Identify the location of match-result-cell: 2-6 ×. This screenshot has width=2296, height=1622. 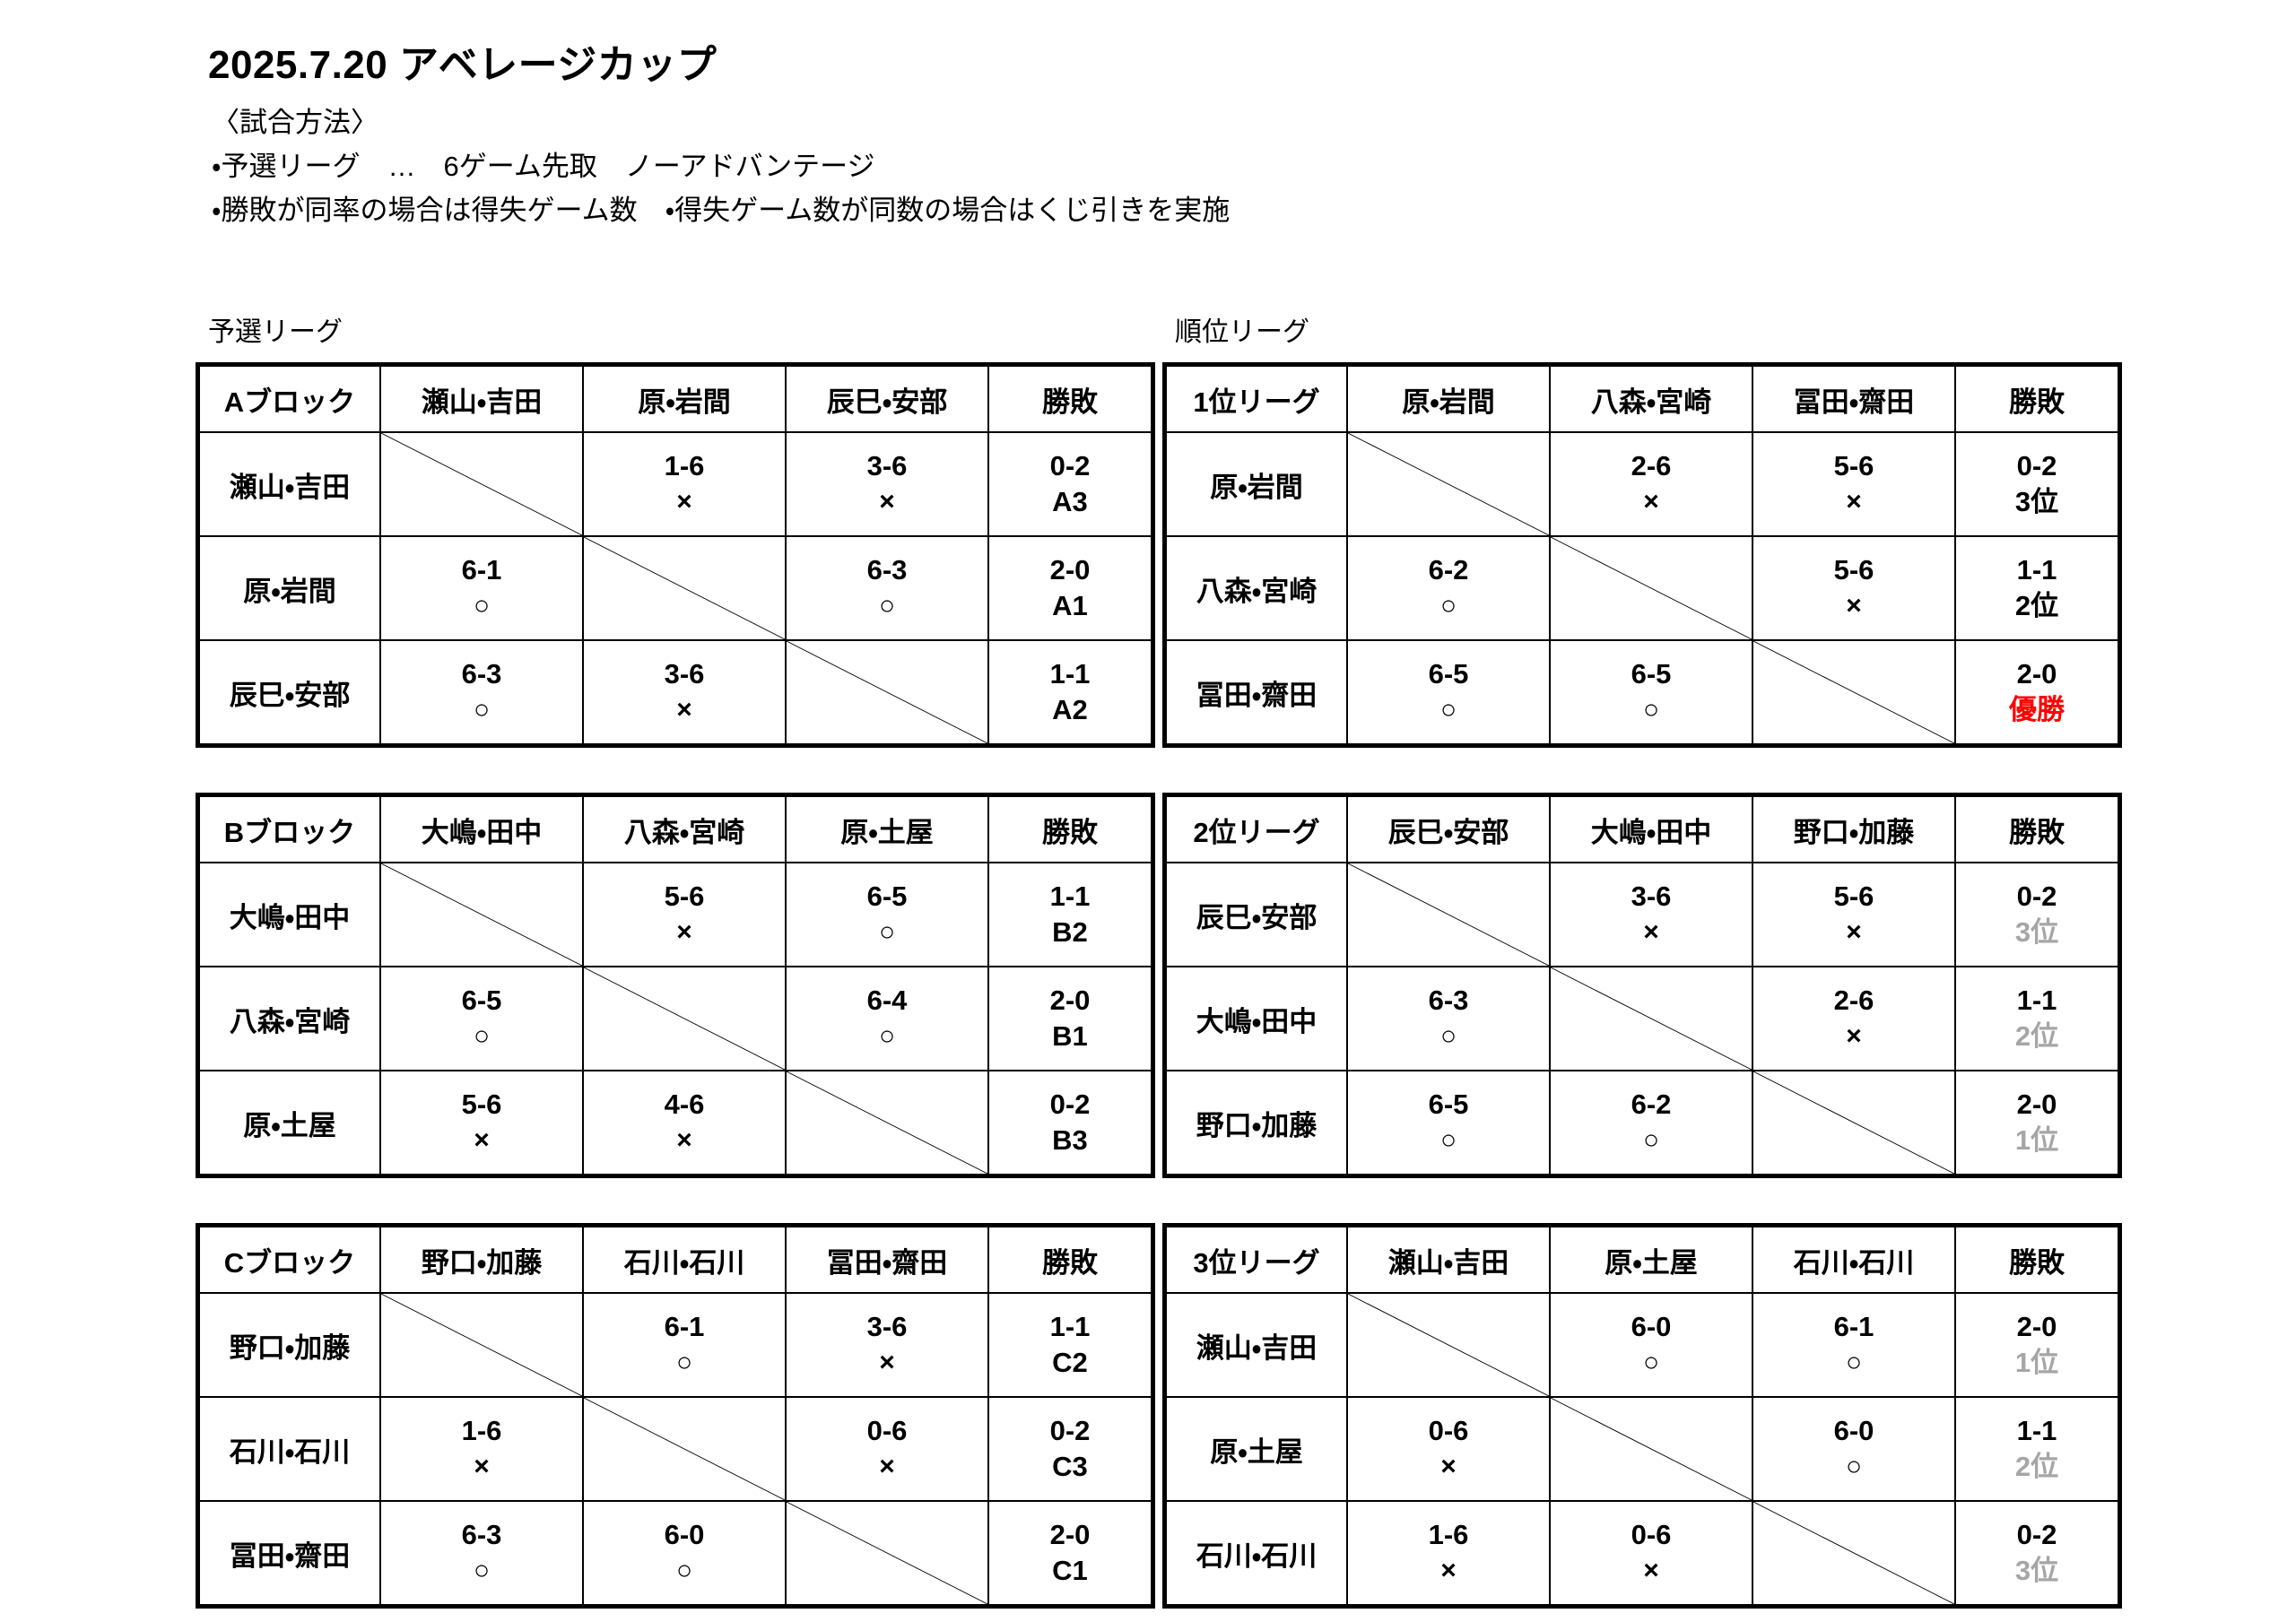
(1651, 484).